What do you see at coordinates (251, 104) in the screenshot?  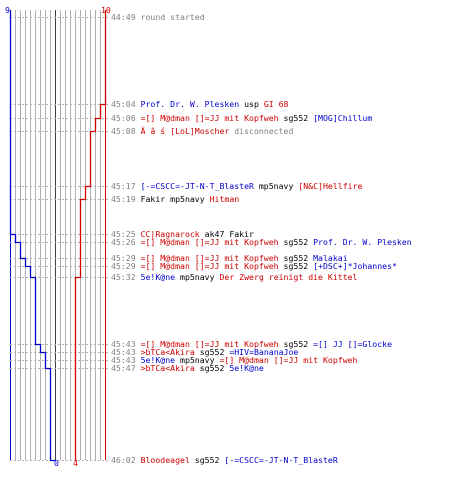 I see `event-text: usp` at bounding box center [251, 104].